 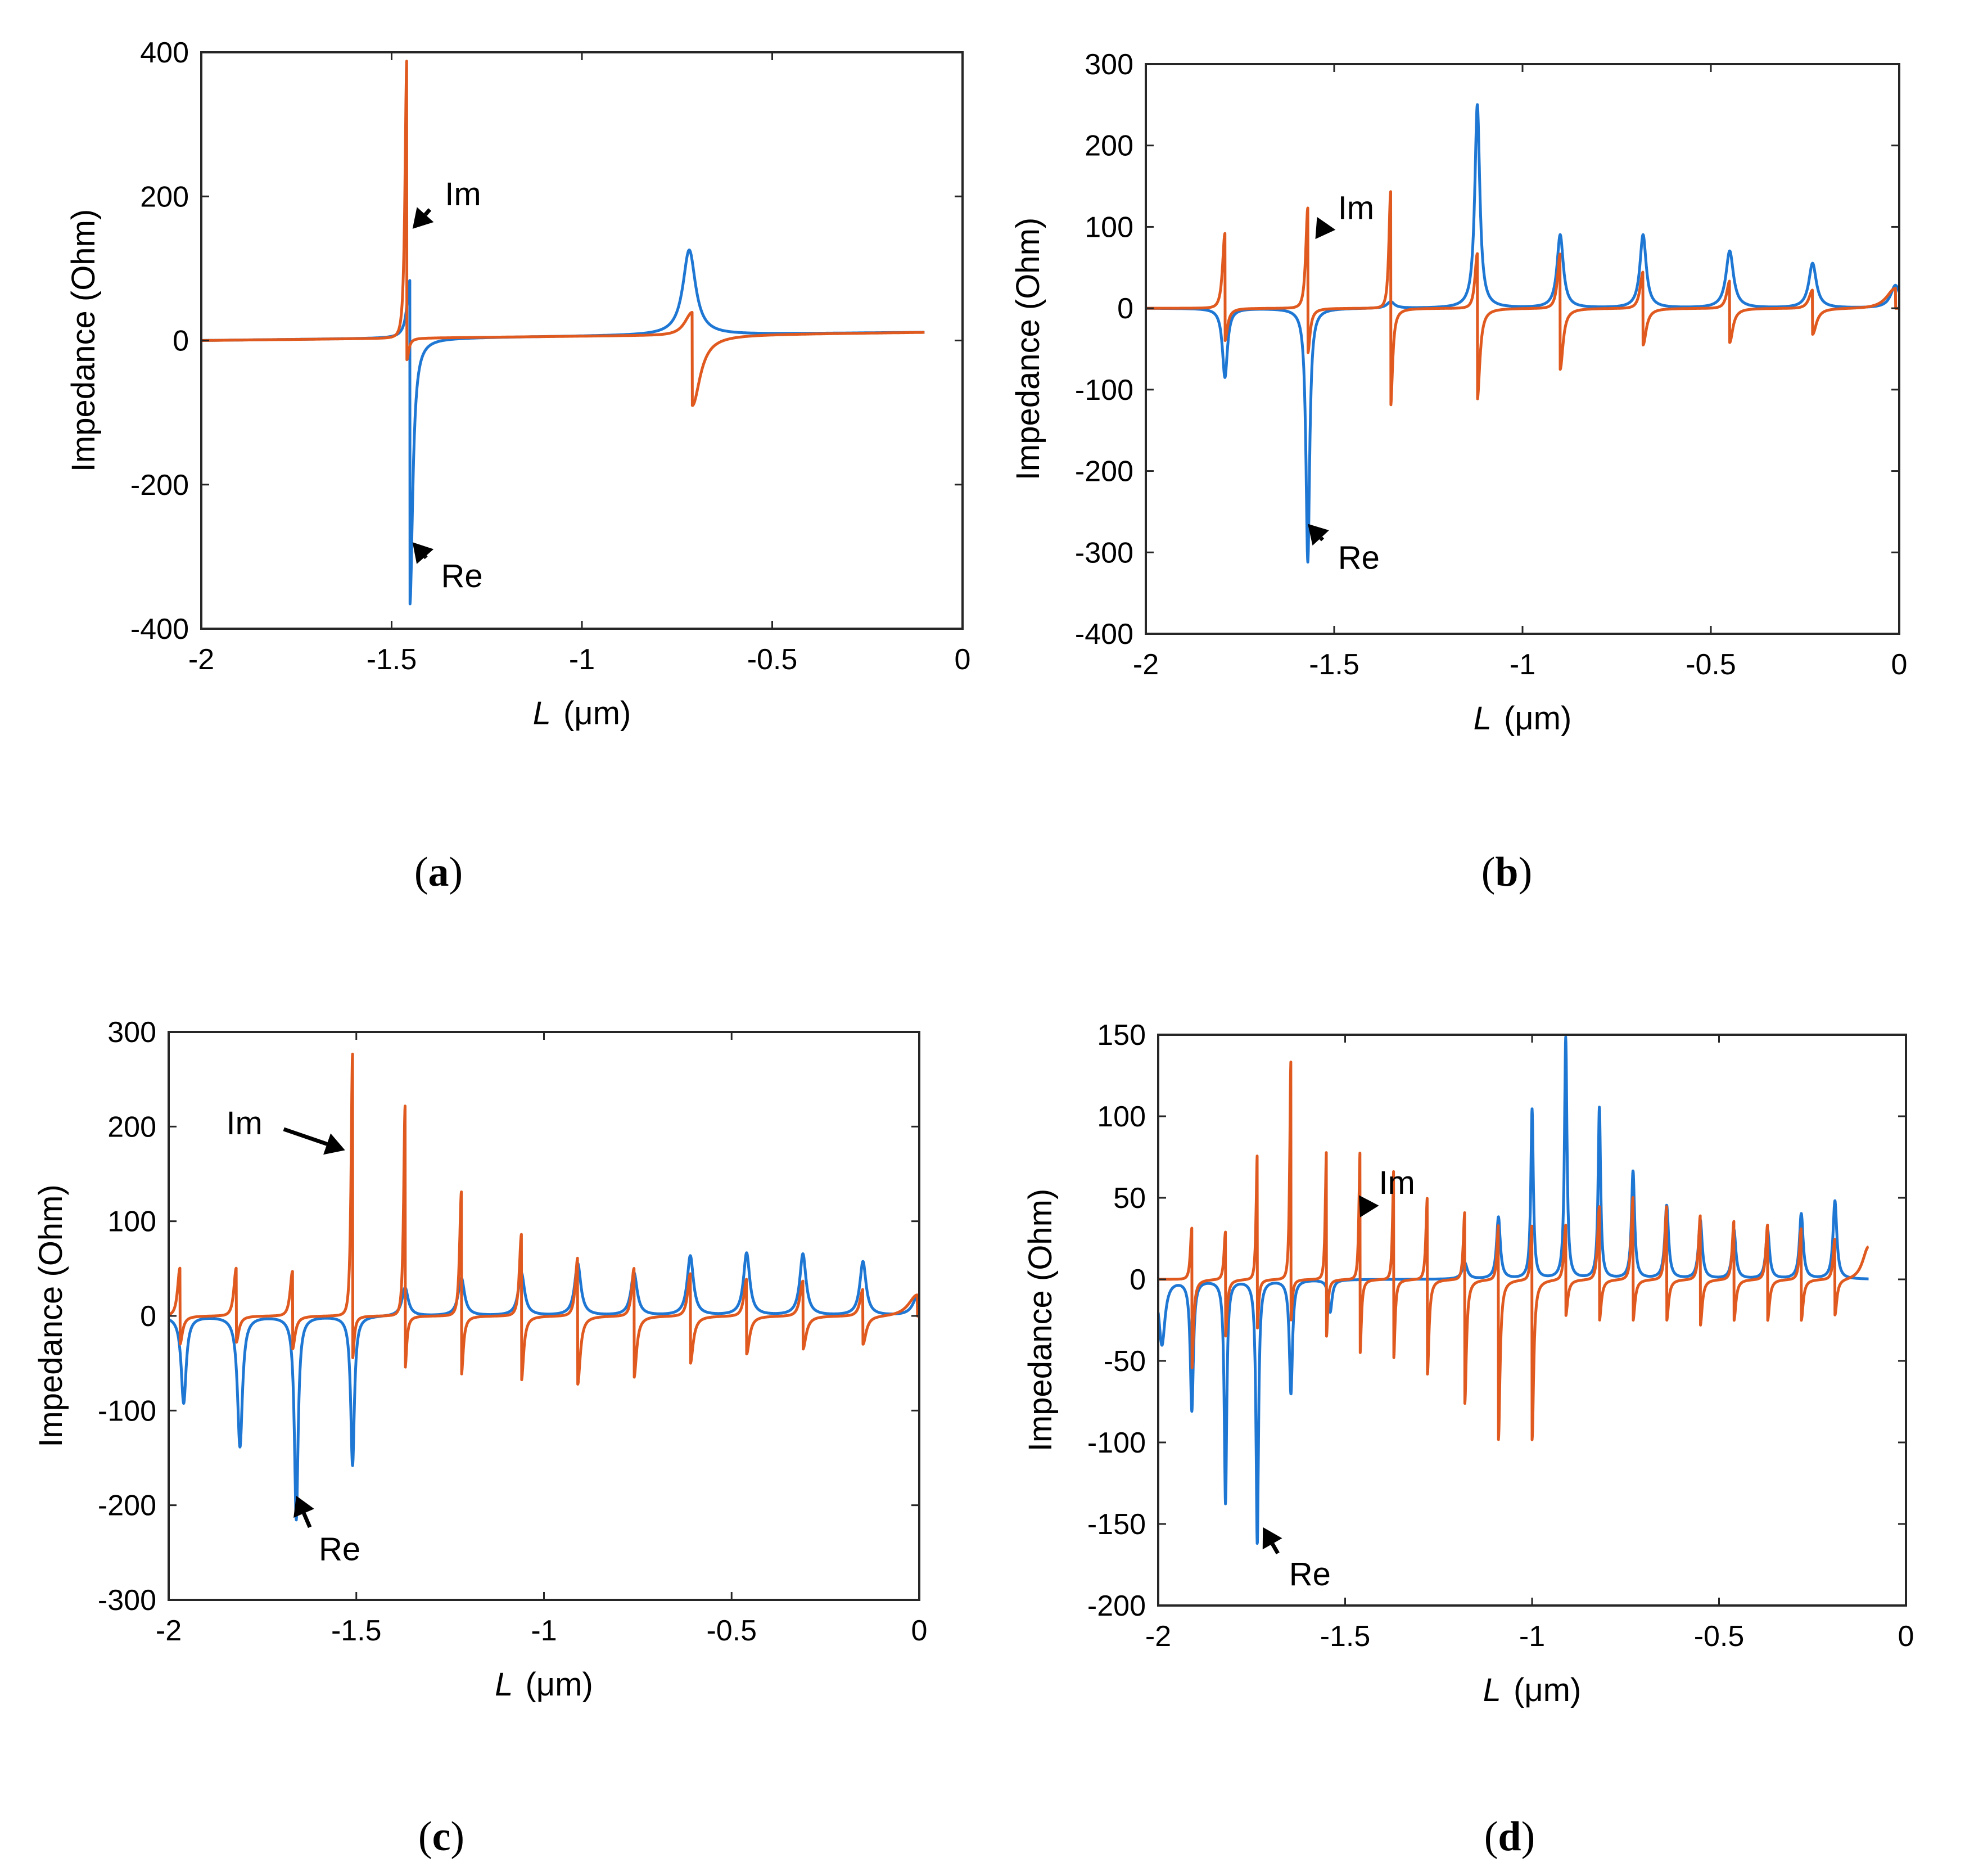 I want to click on caption-letter: b, so click(x=1506, y=872).